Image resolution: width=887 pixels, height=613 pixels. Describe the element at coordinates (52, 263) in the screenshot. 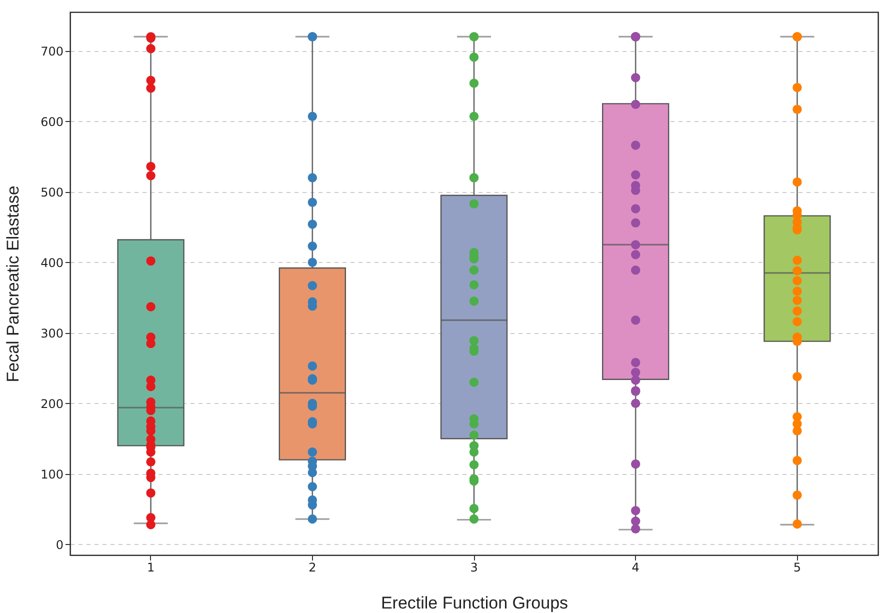

I see `y-tick-label: 400` at that location.